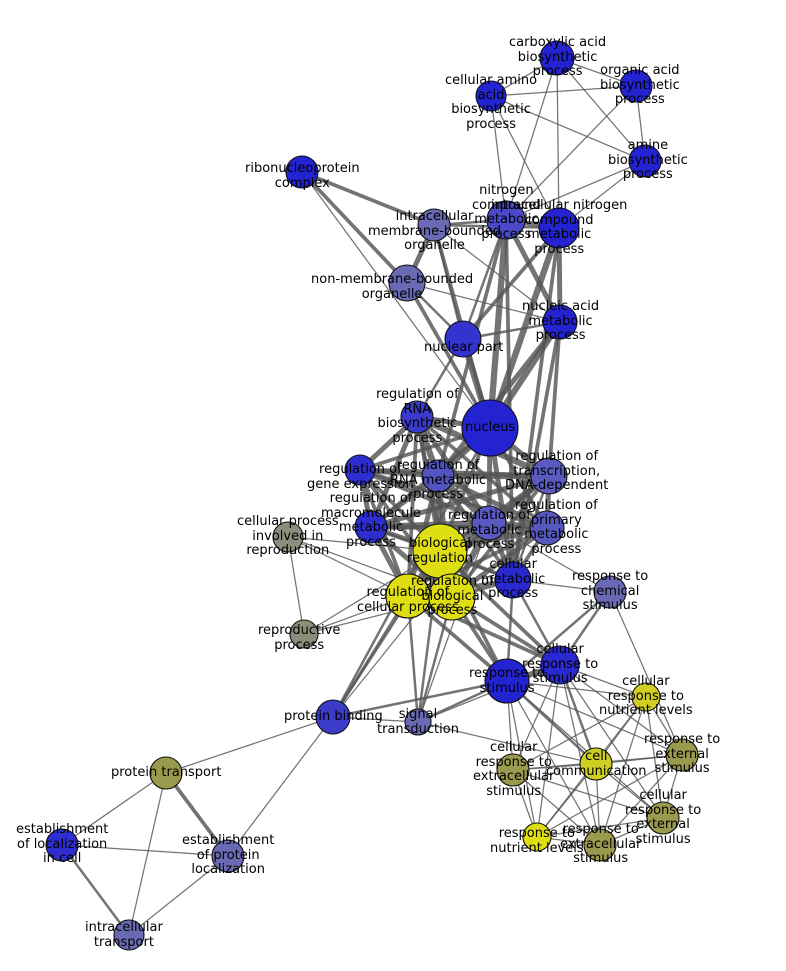  What do you see at coordinates (560, 665) in the screenshot?
I see `graph-node-cellular-response-to-stimulus` at bounding box center [560, 665].